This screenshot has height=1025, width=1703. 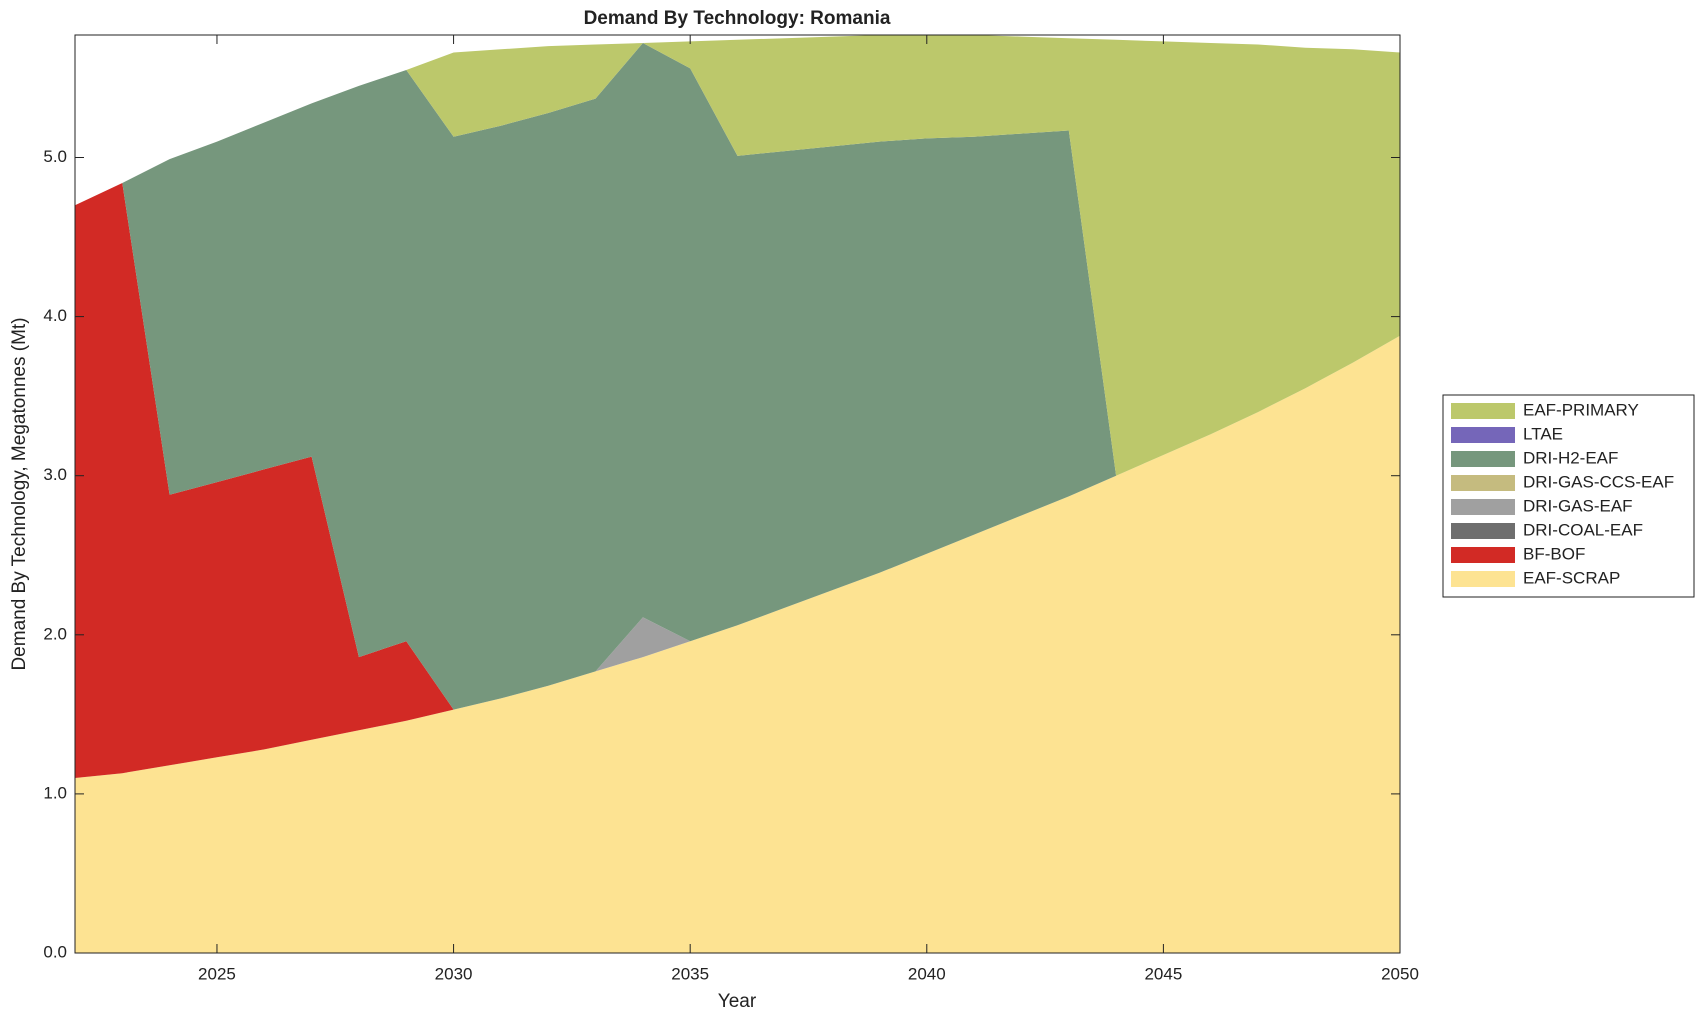 I want to click on legend-label: EAF-PRIMARY, so click(x=1581, y=409).